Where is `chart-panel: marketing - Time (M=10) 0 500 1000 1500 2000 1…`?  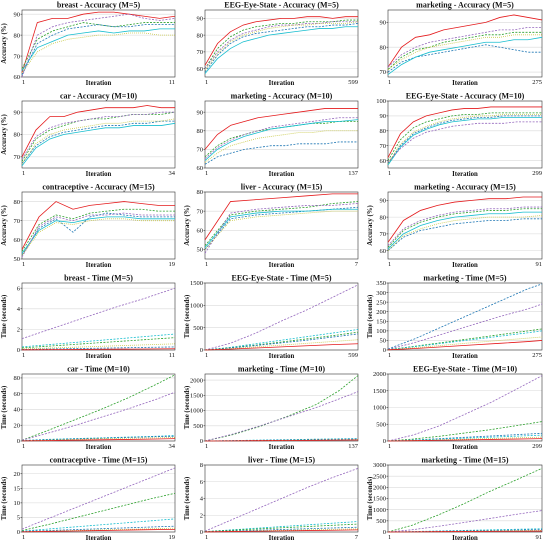 chart-panel: marketing - Time (M=10) 0 500 1000 1500 2000 1… is located at coordinates (274, 409).